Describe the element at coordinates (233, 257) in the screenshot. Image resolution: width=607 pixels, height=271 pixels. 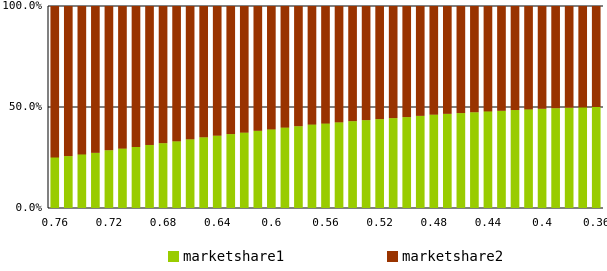
I see `legend-label: marketshare1` at that location.